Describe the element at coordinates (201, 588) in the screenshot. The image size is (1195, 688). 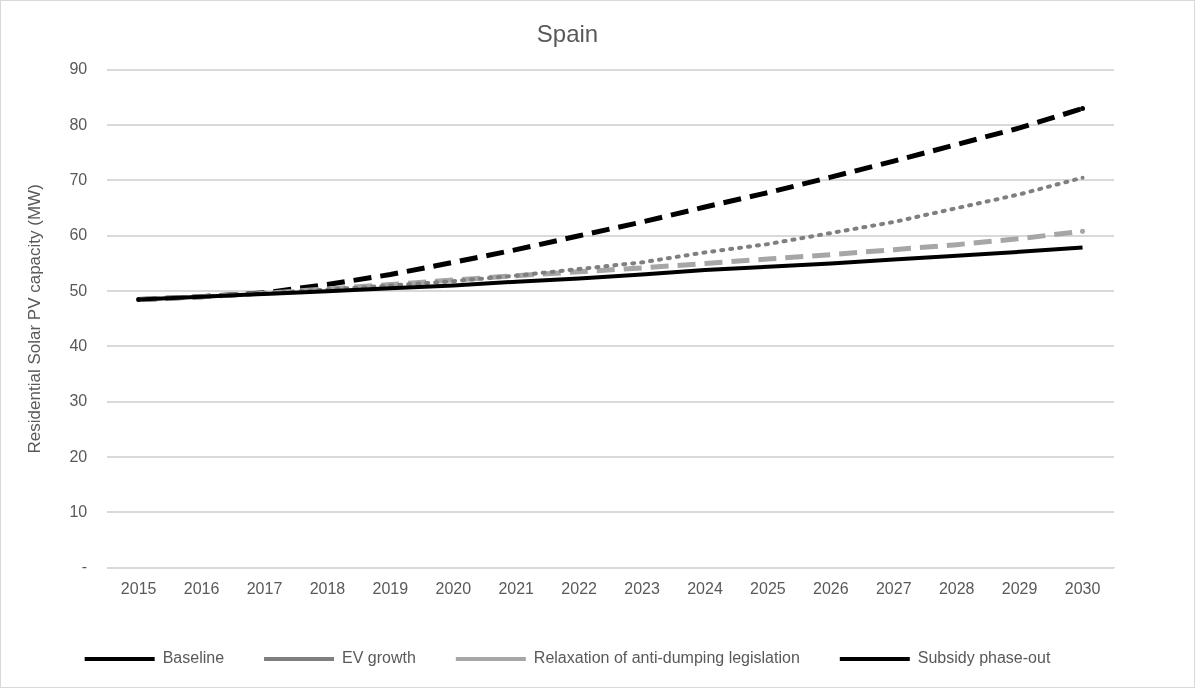
I see `x-tick-label: 2016` at that location.